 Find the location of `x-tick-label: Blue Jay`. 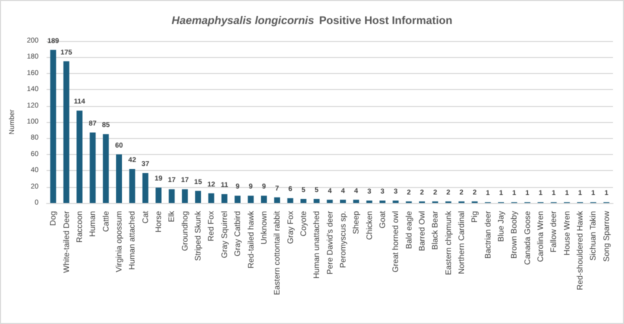

x-tick-label: Blue Jay is located at coordinates (501, 226).